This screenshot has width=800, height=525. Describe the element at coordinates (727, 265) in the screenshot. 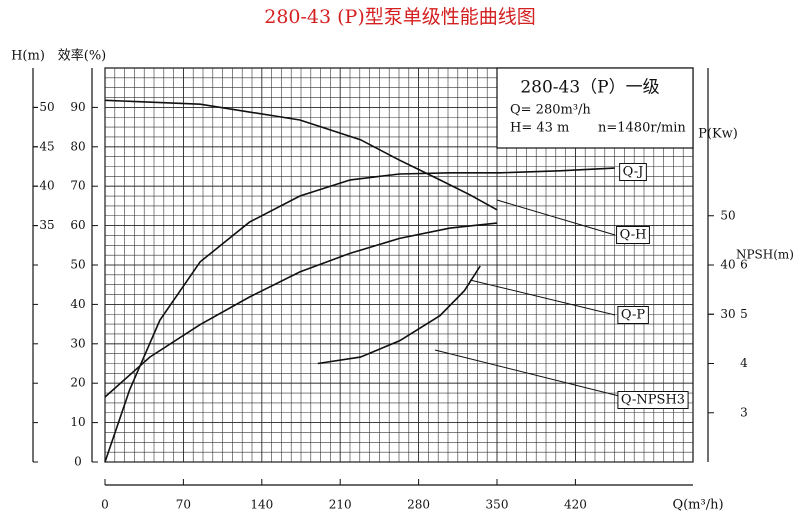

I see `p-tick-label: 40` at that location.